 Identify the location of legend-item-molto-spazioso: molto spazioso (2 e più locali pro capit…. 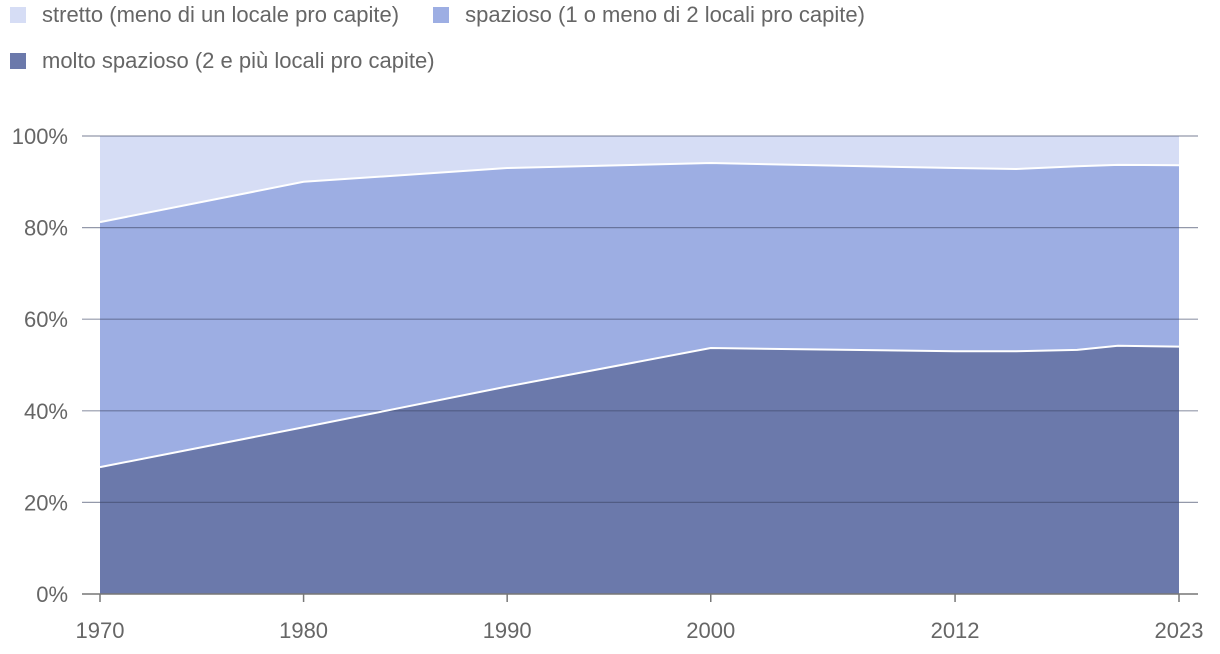
(222, 61).